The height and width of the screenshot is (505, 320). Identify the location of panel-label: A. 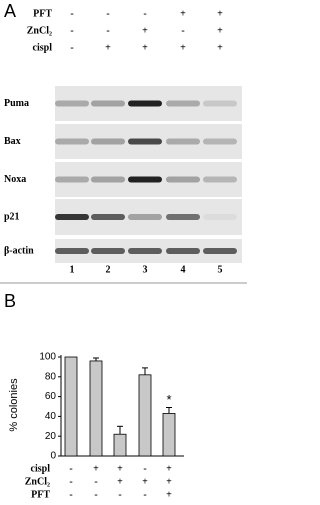
(10, 11).